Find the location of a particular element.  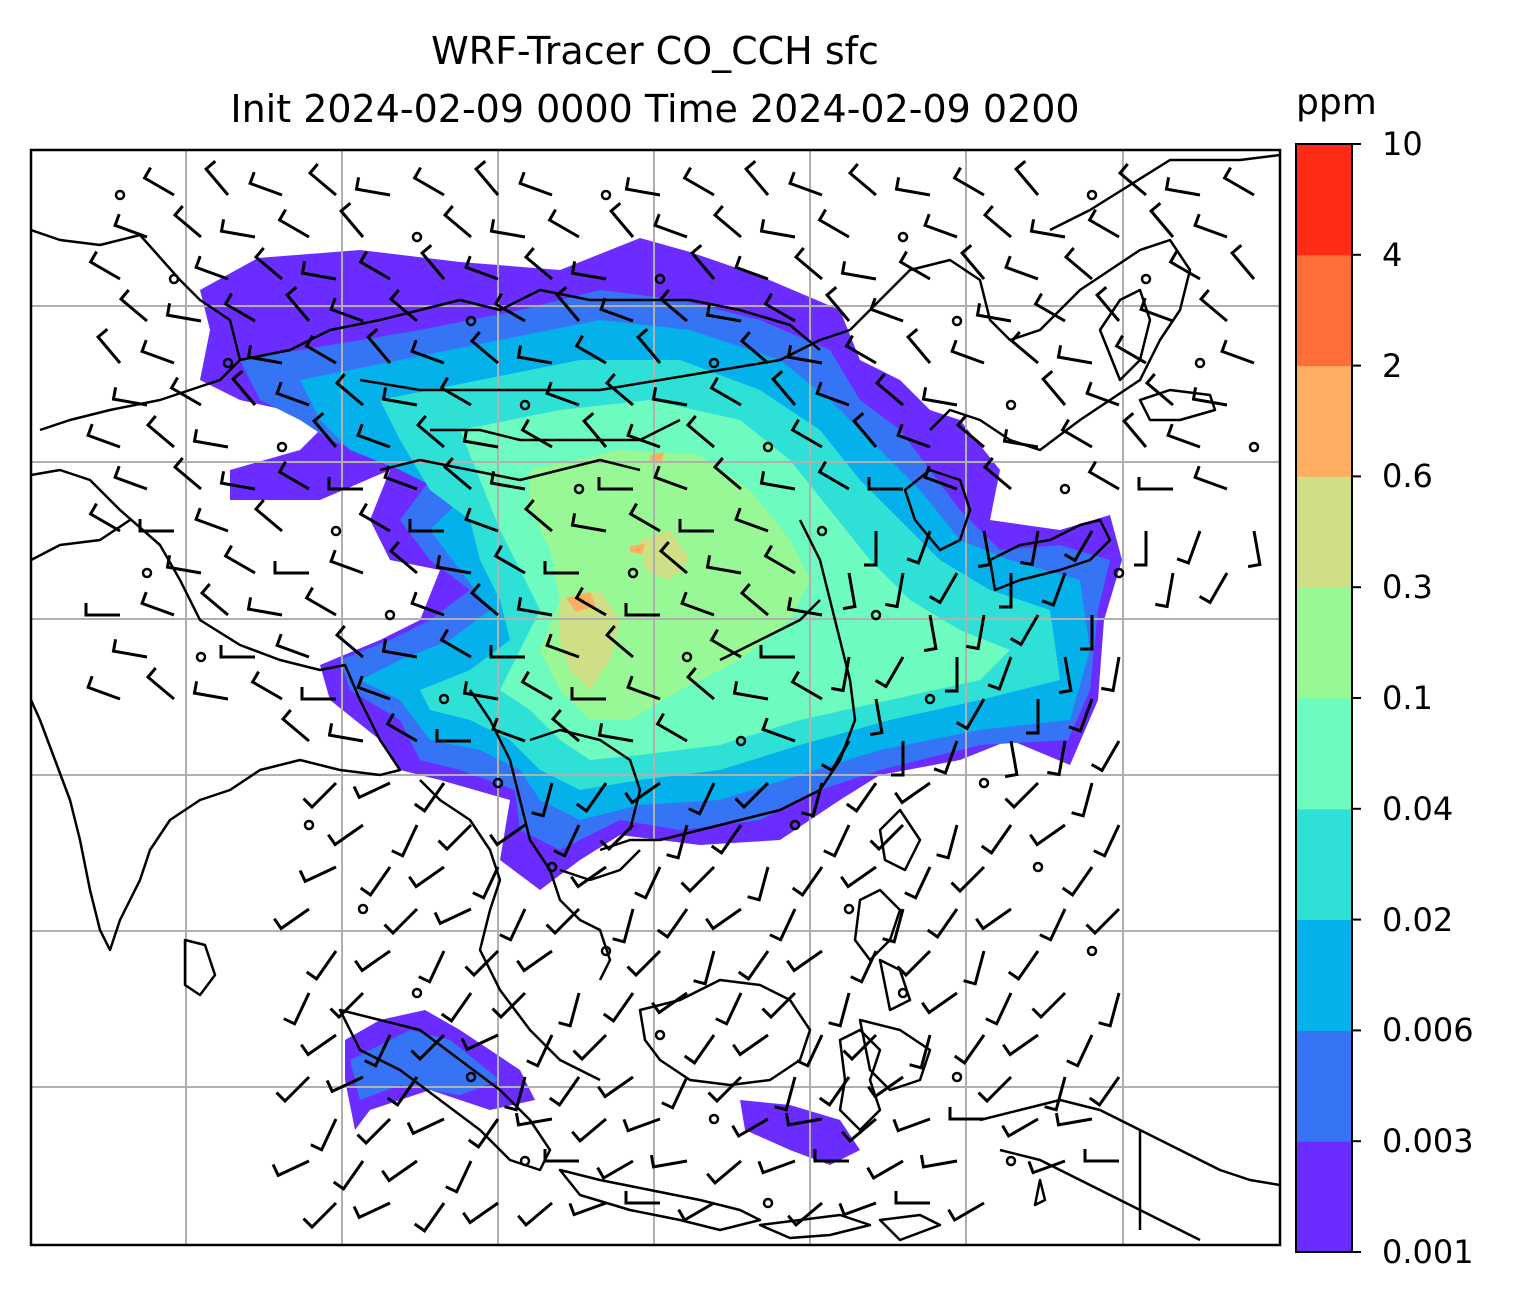

colorbar-tick-label: 2 is located at coordinates (1392, 365).